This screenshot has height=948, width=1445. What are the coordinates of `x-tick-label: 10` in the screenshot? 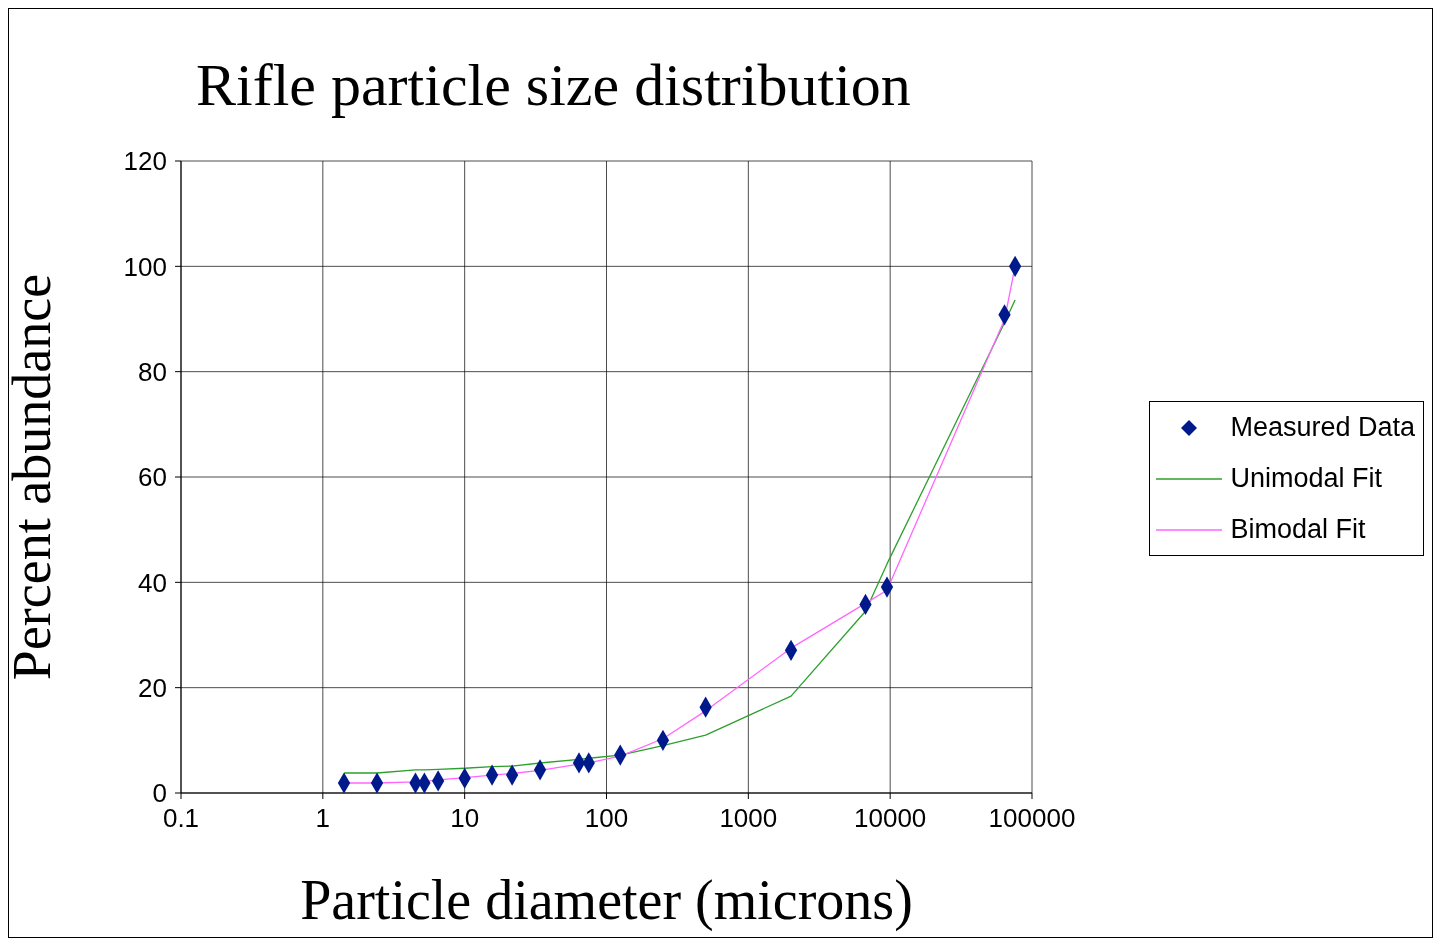 It's located at (465, 818).